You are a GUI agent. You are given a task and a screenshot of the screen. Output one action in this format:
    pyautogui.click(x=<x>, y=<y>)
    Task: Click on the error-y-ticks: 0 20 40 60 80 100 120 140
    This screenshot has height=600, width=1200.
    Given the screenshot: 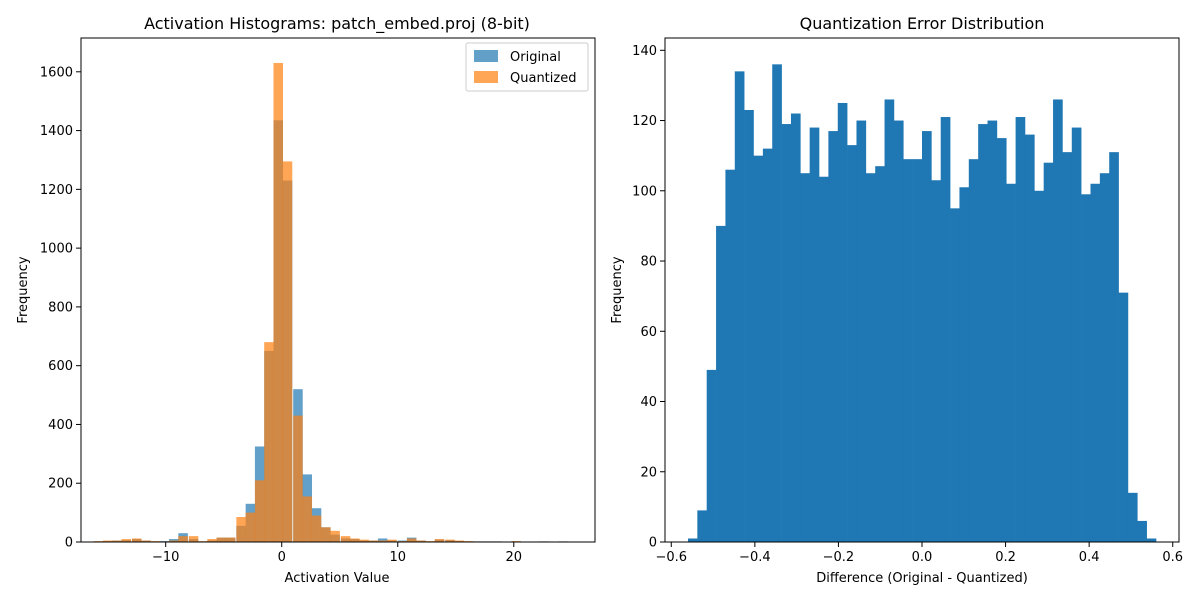 What is the action you would take?
    pyautogui.click(x=648, y=297)
    